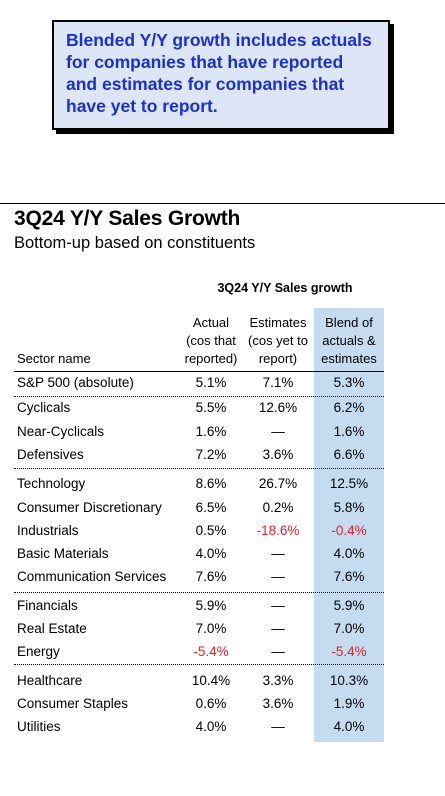 Image resolution: width=445 pixels, height=796 pixels. Describe the element at coordinates (211, 407) in the screenshot. I see `actual-cell: 5.5%` at that location.